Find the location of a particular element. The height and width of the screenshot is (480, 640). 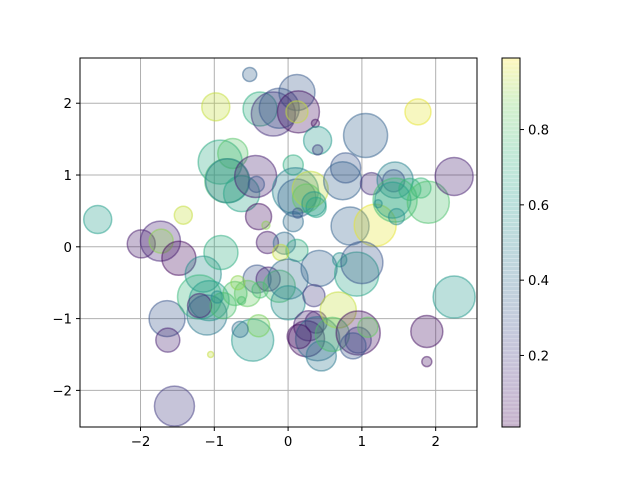

colorbar: 0.2 0.4 0.6 0.8 is located at coordinates (525, 242).